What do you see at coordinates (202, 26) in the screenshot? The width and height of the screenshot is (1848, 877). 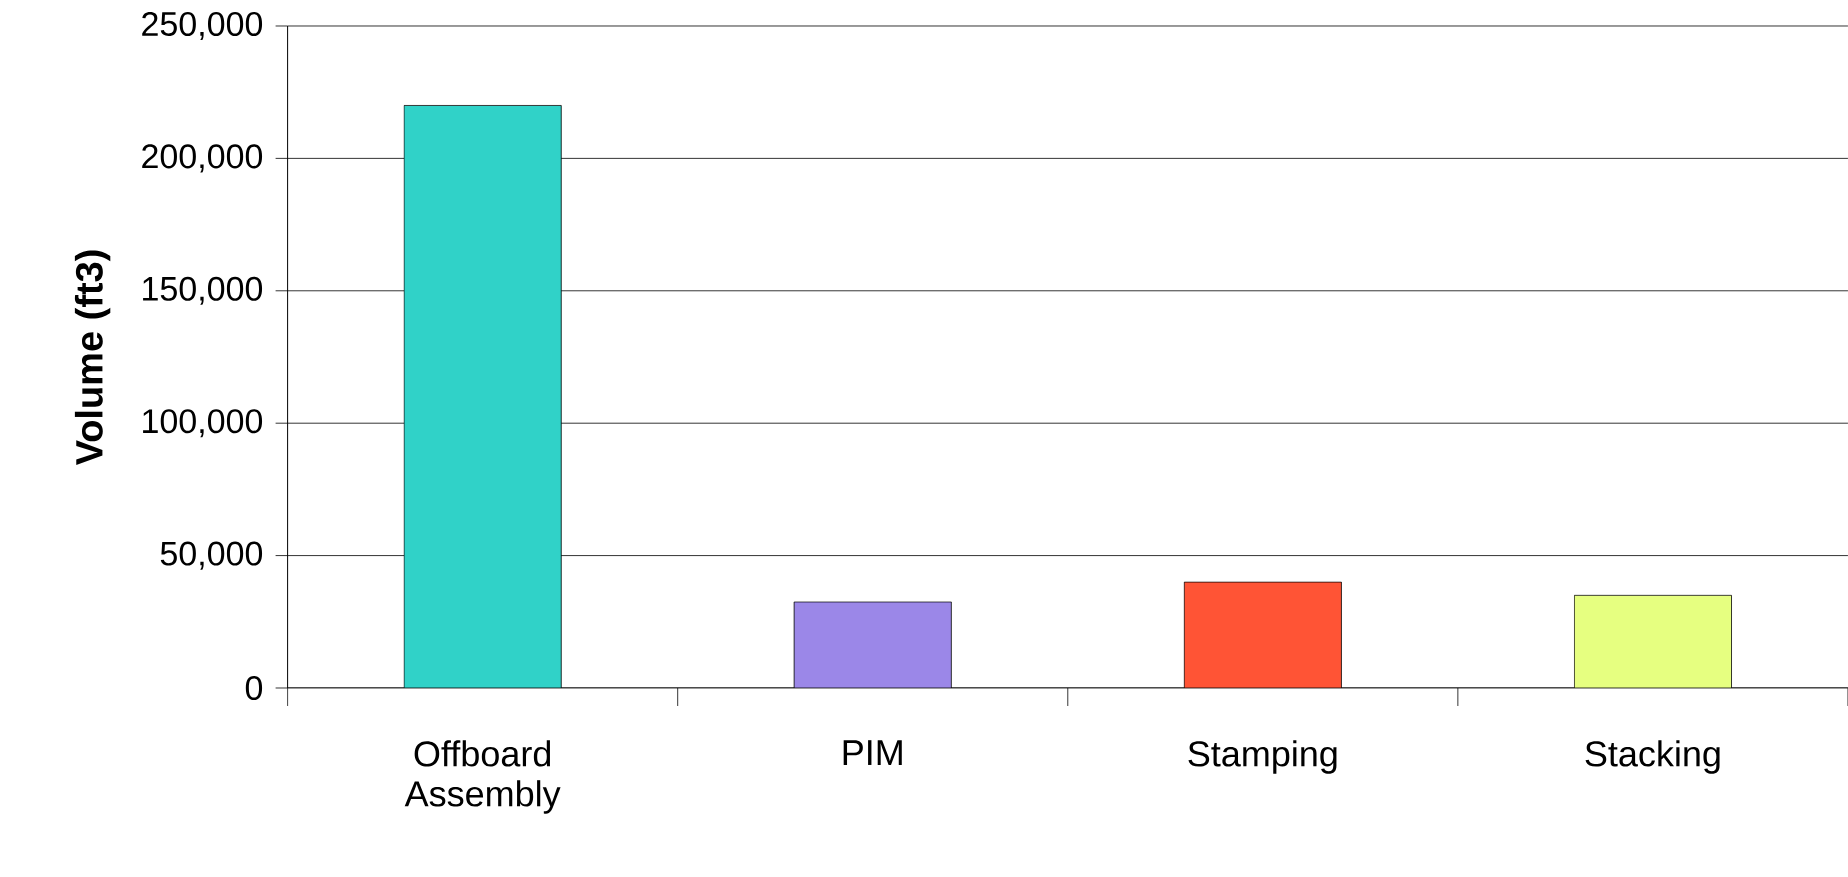 I see `y-tick-label: 250,000` at bounding box center [202, 26].